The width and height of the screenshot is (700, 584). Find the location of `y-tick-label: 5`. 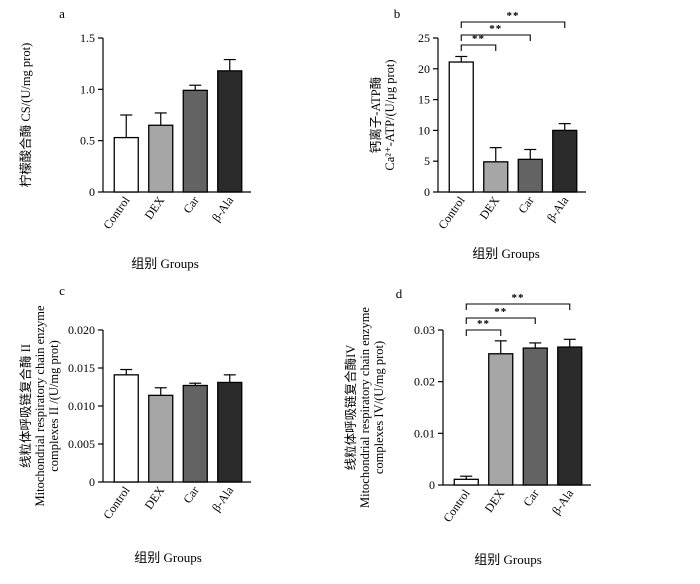

y-tick-label: 5 is located at coordinates (427, 161).